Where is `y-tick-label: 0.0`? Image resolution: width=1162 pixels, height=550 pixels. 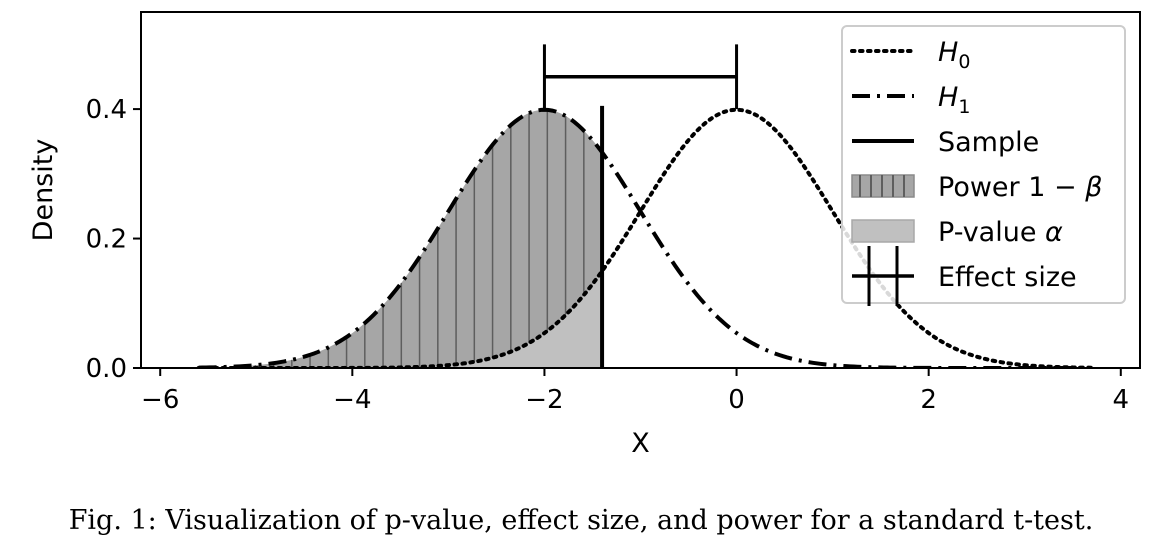
y-tick-label: 0.0 is located at coordinates (106, 369).